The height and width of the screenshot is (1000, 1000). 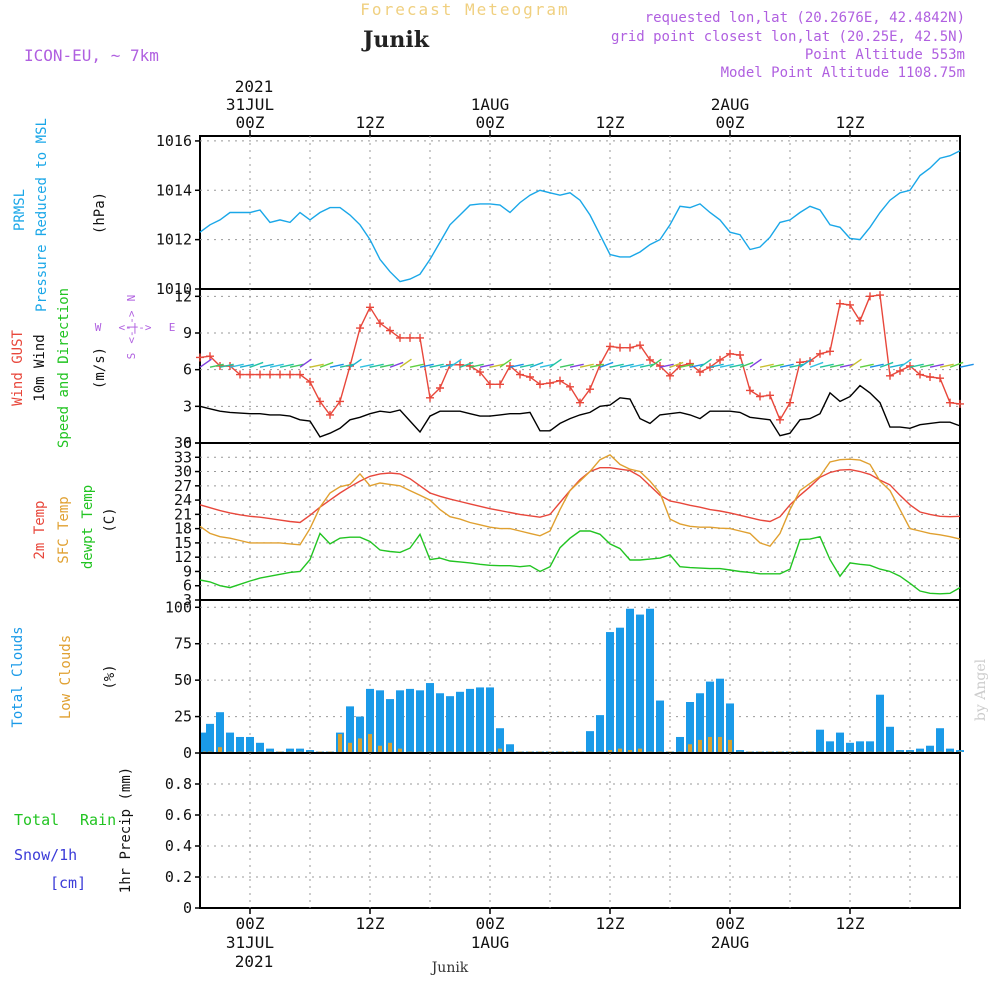 I want to click on y-tick-label: 9, so click(x=187, y=333).